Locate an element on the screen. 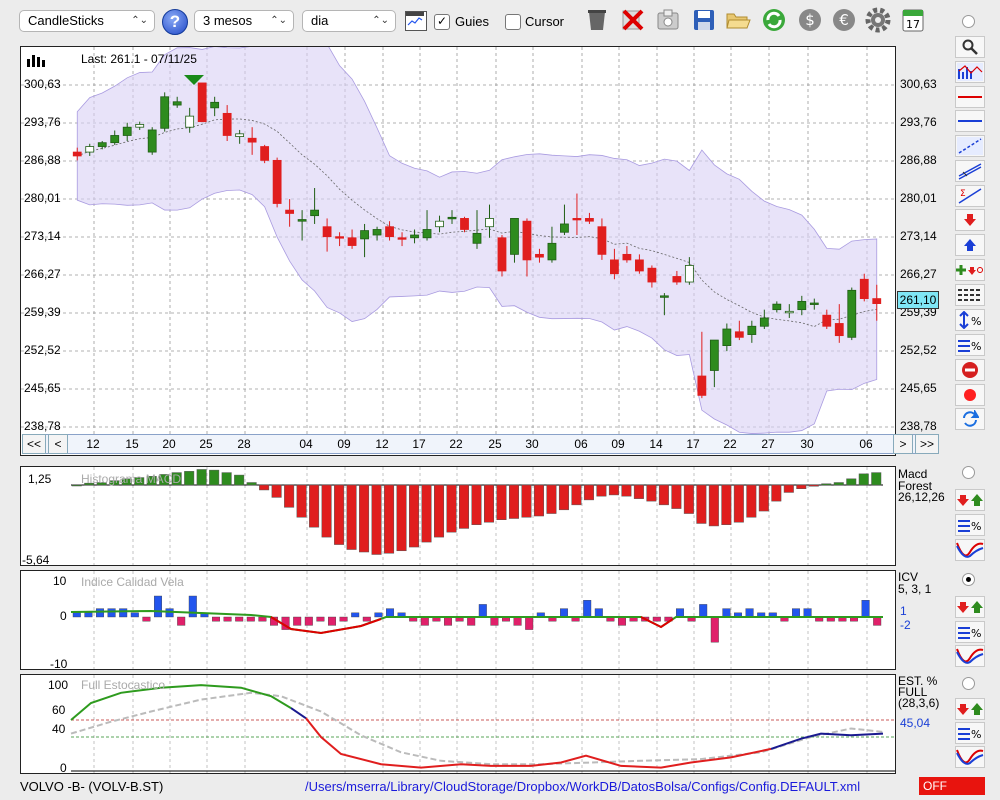 Image resolution: width=1000 pixels, height=800 pixels. arrow-up-icon is located at coordinates (970, 245).